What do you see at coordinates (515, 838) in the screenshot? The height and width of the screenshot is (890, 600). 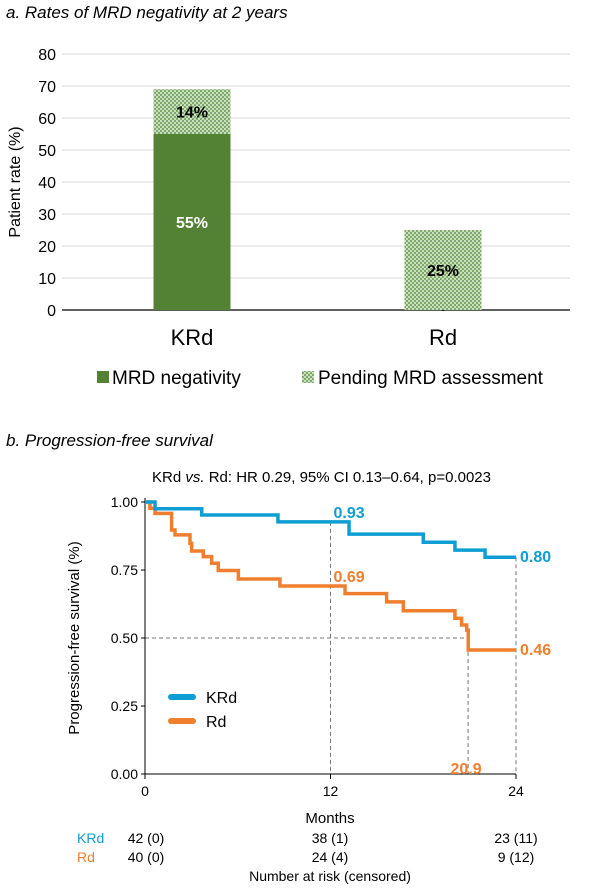 I see `risk-krd-24: 23 (11)` at bounding box center [515, 838].